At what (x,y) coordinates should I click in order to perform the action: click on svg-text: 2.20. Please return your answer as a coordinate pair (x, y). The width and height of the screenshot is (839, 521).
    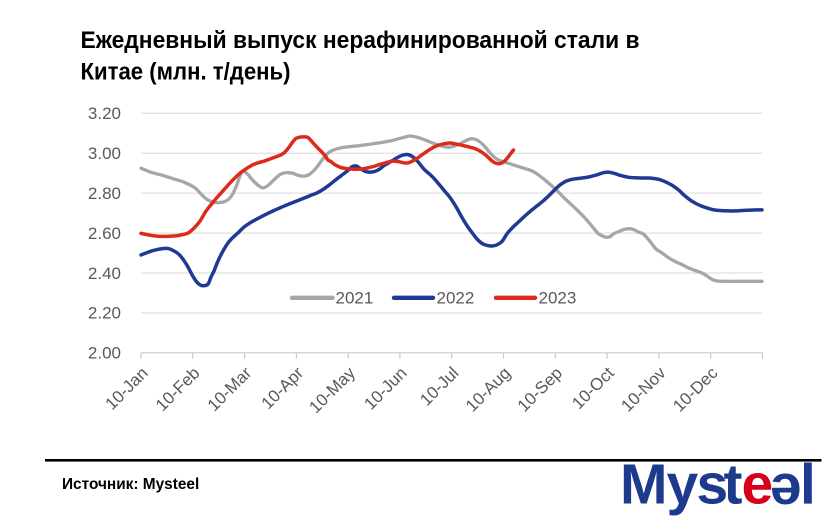
    Looking at the image, I should click on (104, 313).